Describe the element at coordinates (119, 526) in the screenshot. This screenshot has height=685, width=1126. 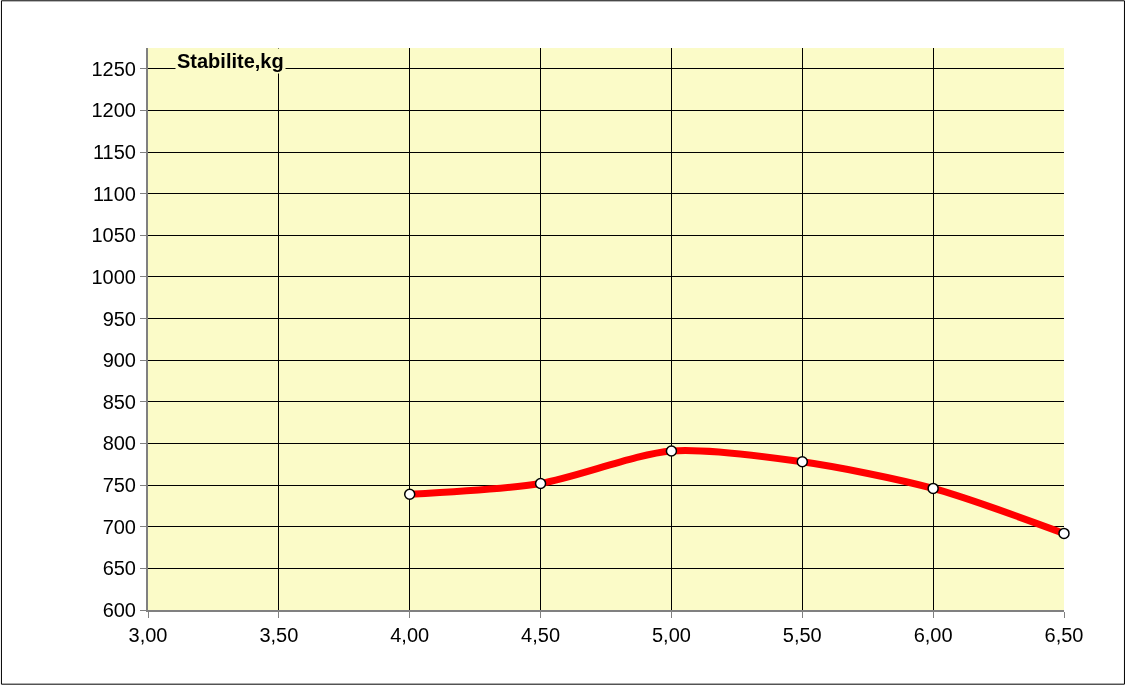
I see `y-tick-label: 700` at that location.